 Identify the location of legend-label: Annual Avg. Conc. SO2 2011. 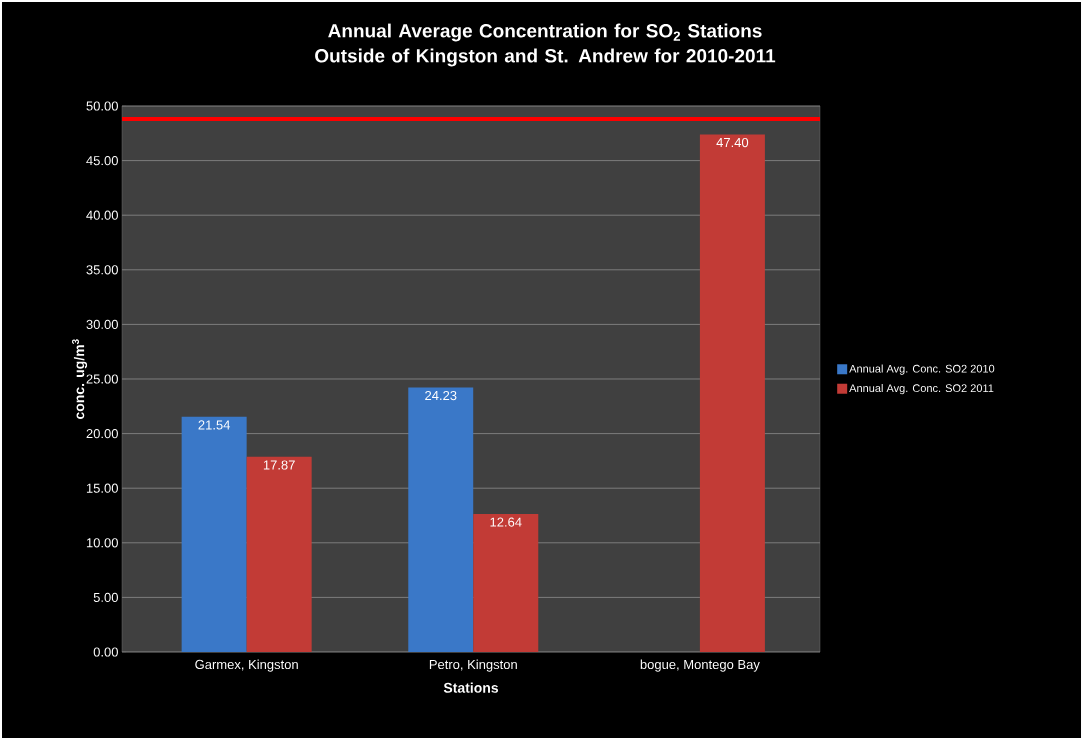
(921, 389).